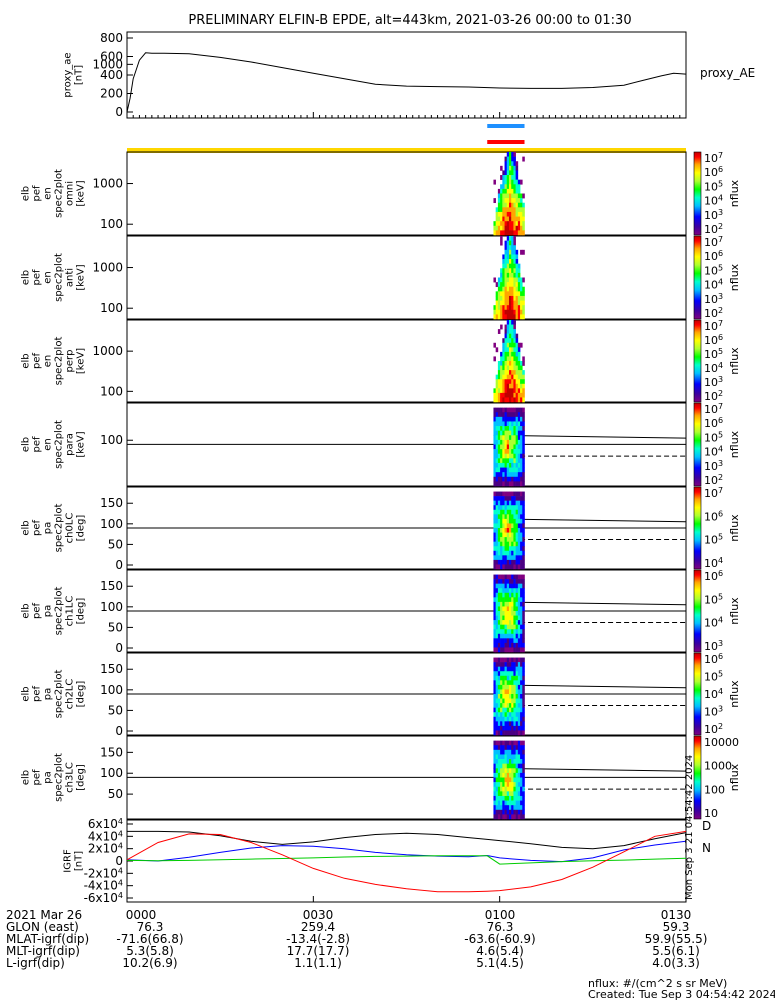 This screenshot has height=1000, width=775. What do you see at coordinates (713, 712) in the screenshot?
I see `colorbar-tick-label: 103` at bounding box center [713, 712].